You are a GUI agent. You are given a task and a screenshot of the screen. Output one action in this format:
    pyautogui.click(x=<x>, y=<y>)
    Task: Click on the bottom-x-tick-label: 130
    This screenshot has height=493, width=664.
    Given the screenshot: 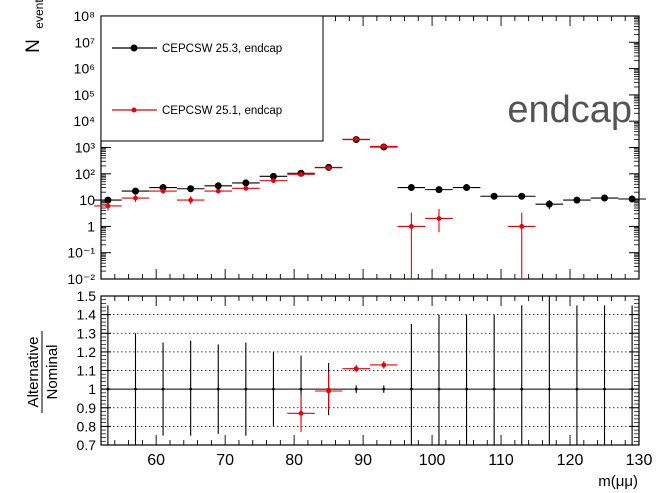 What is the action you would take?
    pyautogui.click(x=639, y=460)
    